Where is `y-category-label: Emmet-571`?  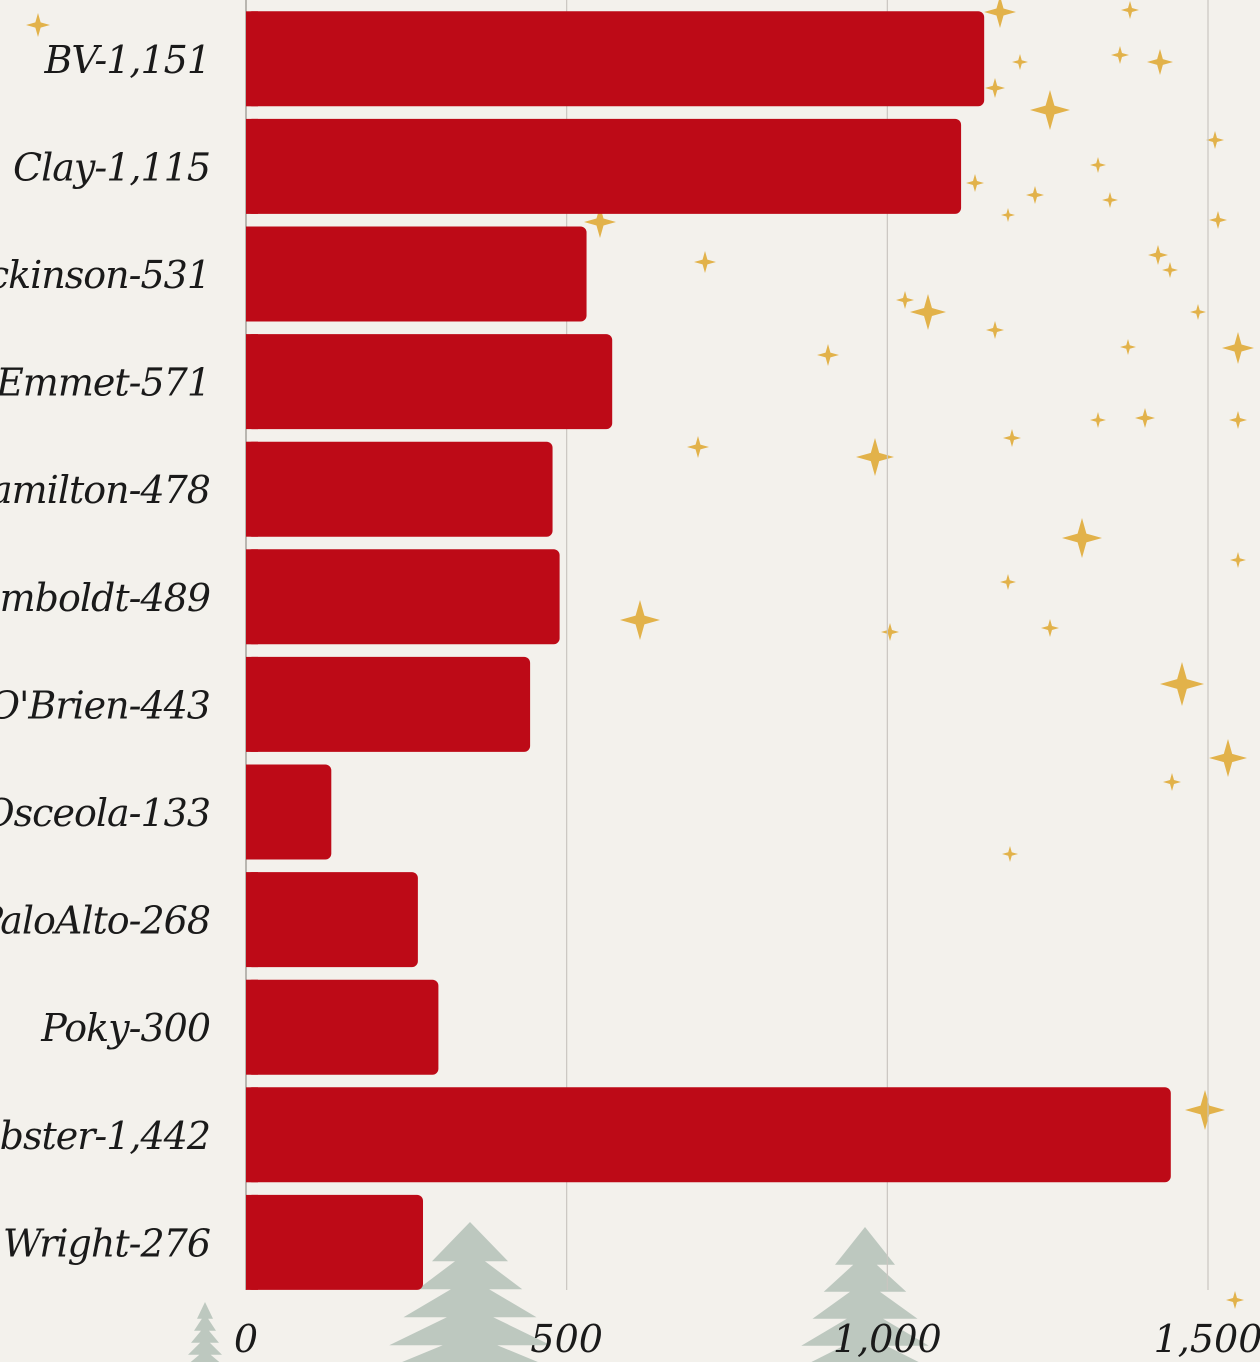
y-category-label: Emmet-571 is located at coordinates (105, 383).